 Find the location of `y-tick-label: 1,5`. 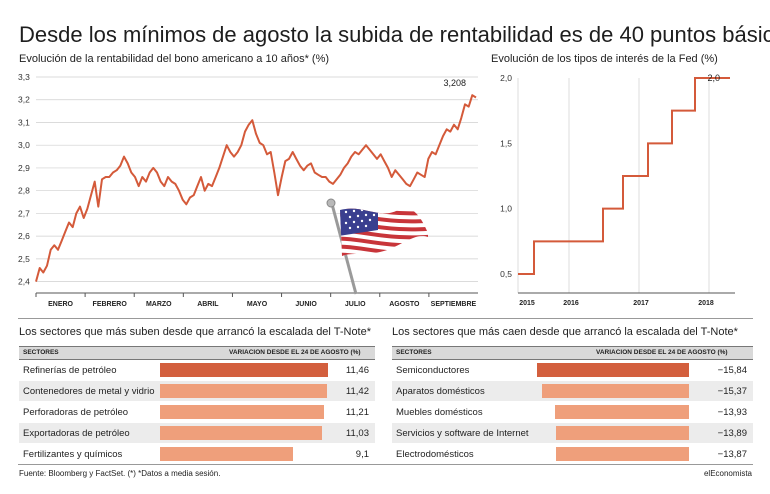

y-tick-label: 1,5 is located at coordinates (506, 143).